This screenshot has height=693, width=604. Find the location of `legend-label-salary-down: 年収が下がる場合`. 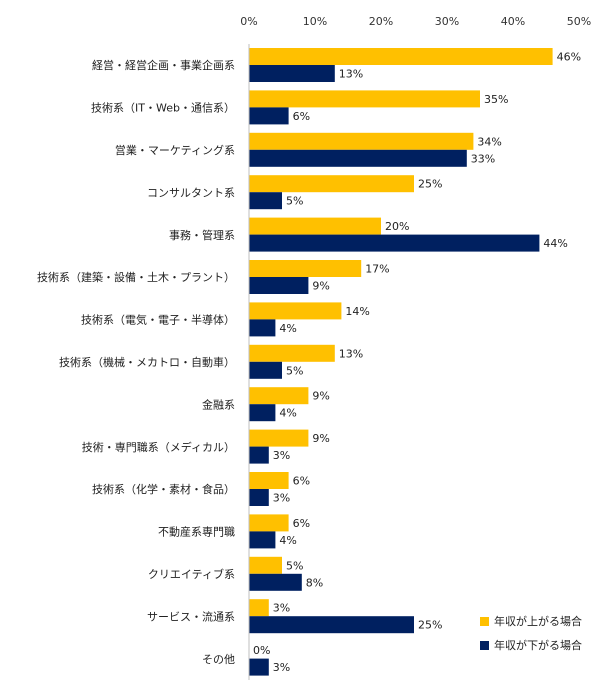

legend-label-salary-down: 年収が下がる場合 is located at coordinates (538, 645).